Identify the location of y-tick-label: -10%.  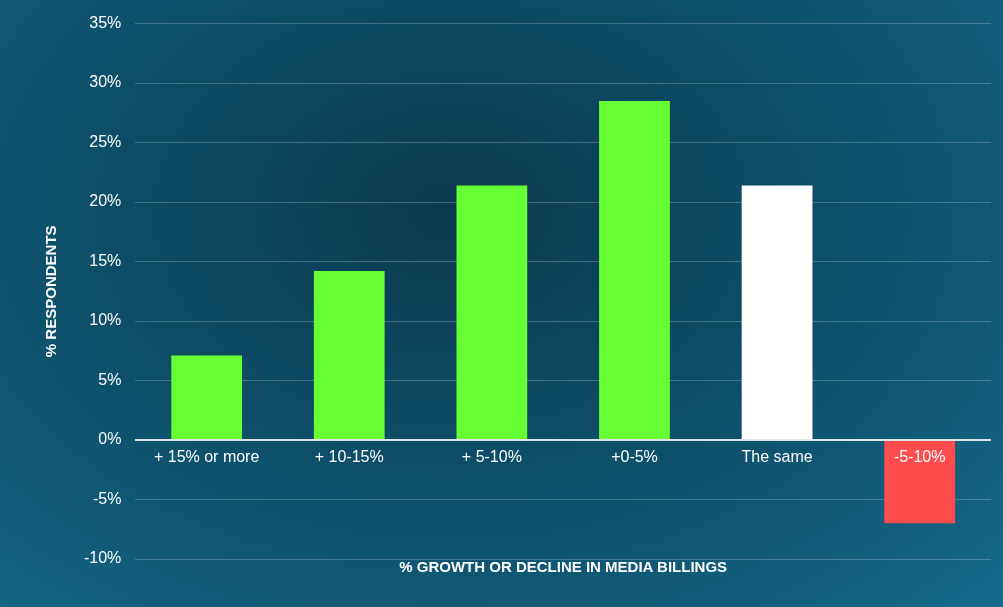
(102, 558).